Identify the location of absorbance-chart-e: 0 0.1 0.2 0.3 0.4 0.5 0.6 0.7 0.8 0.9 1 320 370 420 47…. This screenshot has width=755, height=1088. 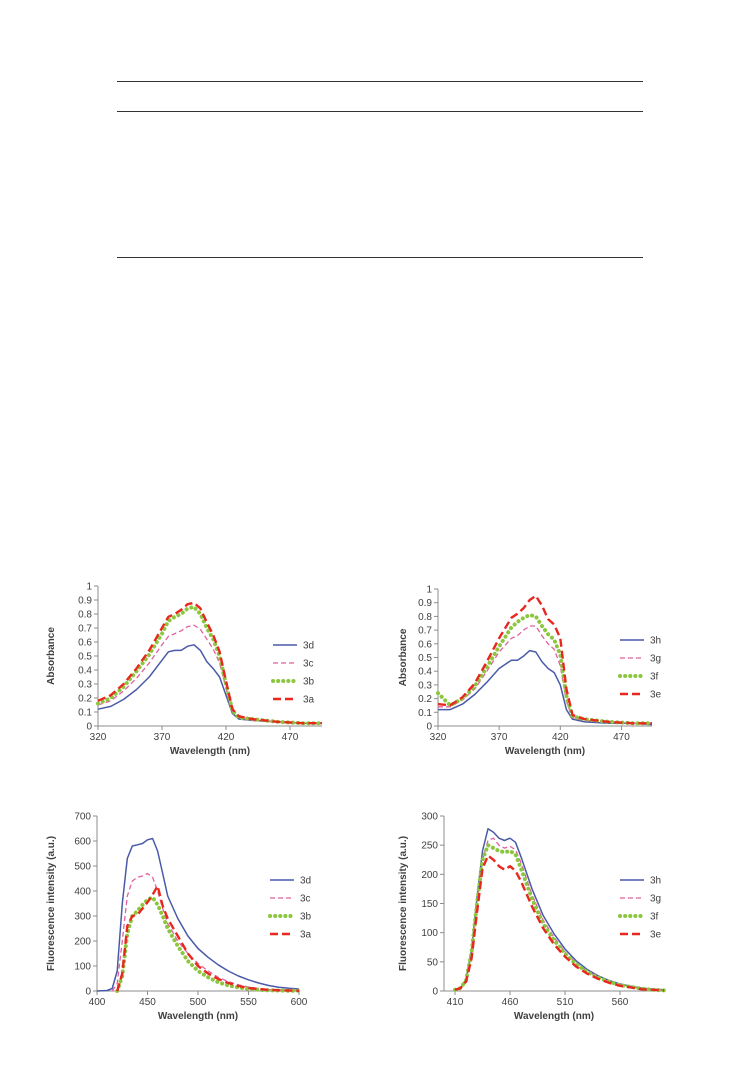
(530, 671).